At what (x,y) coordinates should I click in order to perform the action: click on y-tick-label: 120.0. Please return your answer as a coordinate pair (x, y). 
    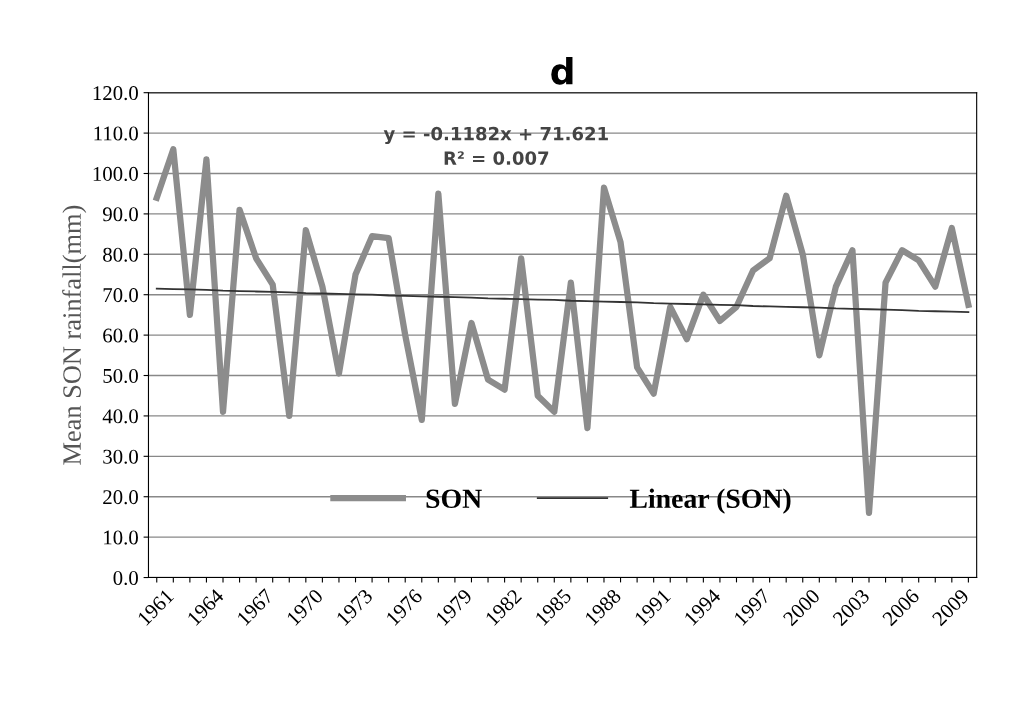
    Looking at the image, I should click on (115, 93).